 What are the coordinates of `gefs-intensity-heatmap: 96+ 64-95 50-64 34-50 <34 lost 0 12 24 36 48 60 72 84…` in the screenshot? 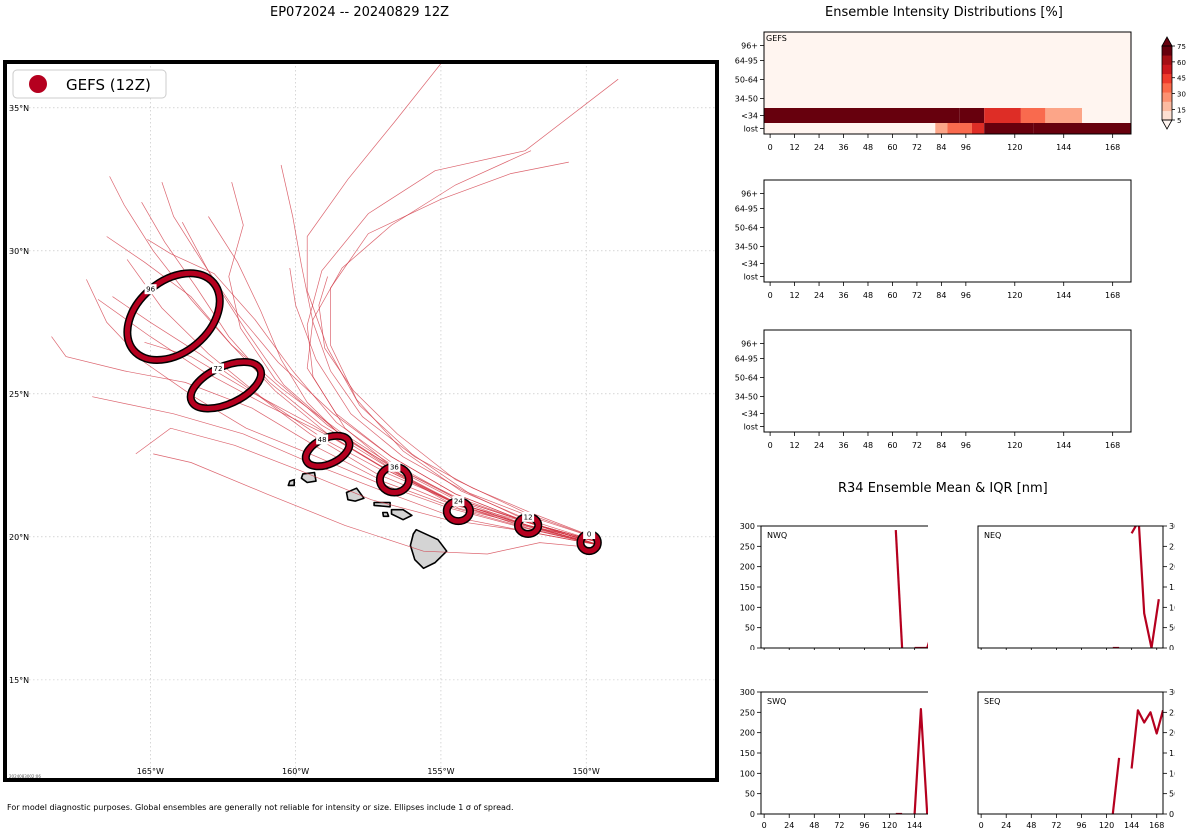 It's located at (960, 91).